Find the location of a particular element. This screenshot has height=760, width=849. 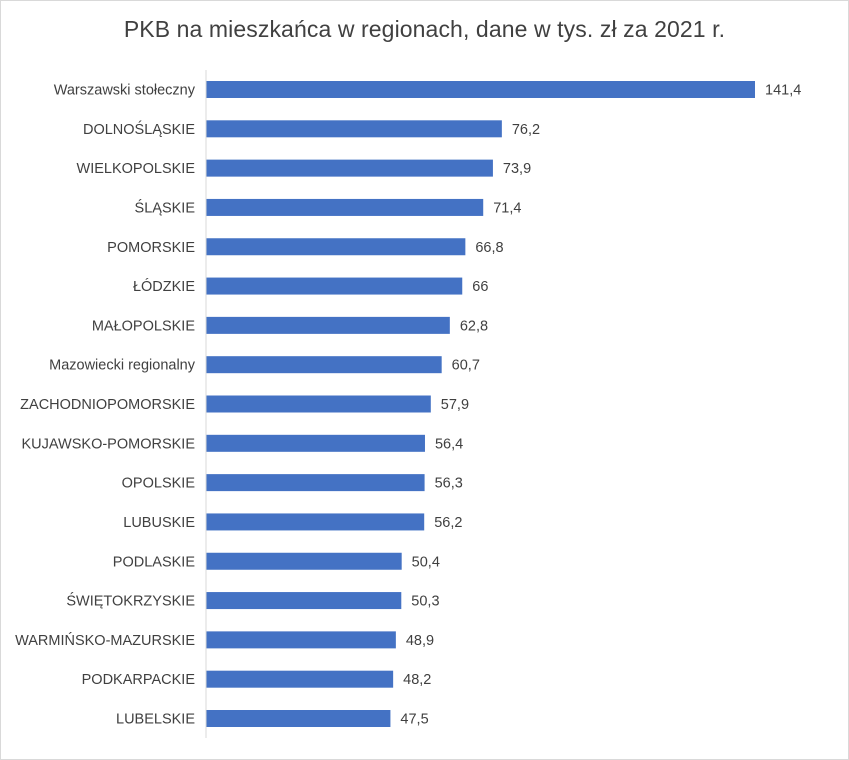

data-label: 56,3 is located at coordinates (449, 484).